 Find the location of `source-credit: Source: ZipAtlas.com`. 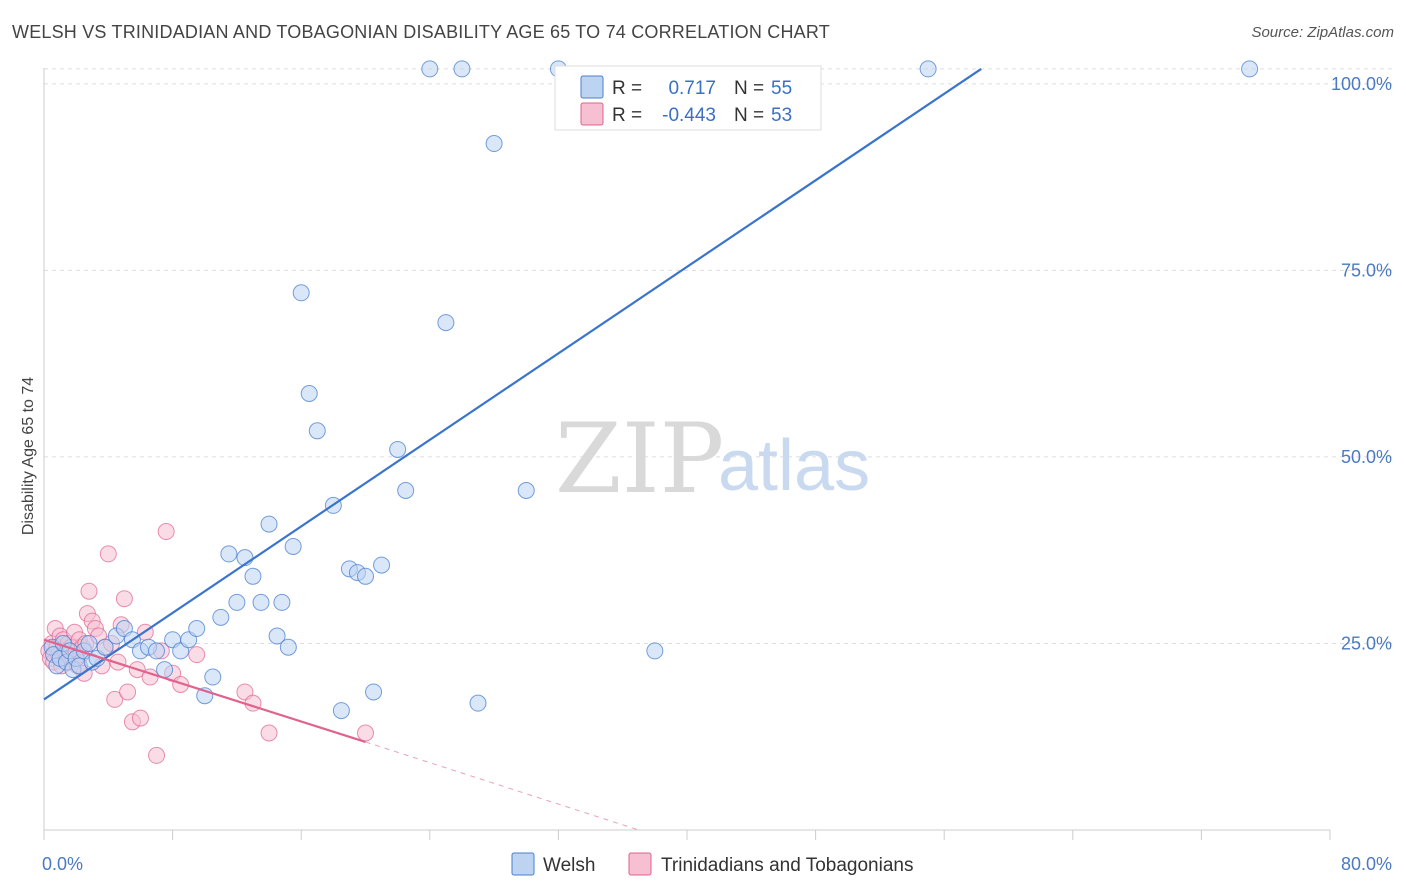

source-credit: Source: ZipAtlas.com is located at coordinates (1322, 32).